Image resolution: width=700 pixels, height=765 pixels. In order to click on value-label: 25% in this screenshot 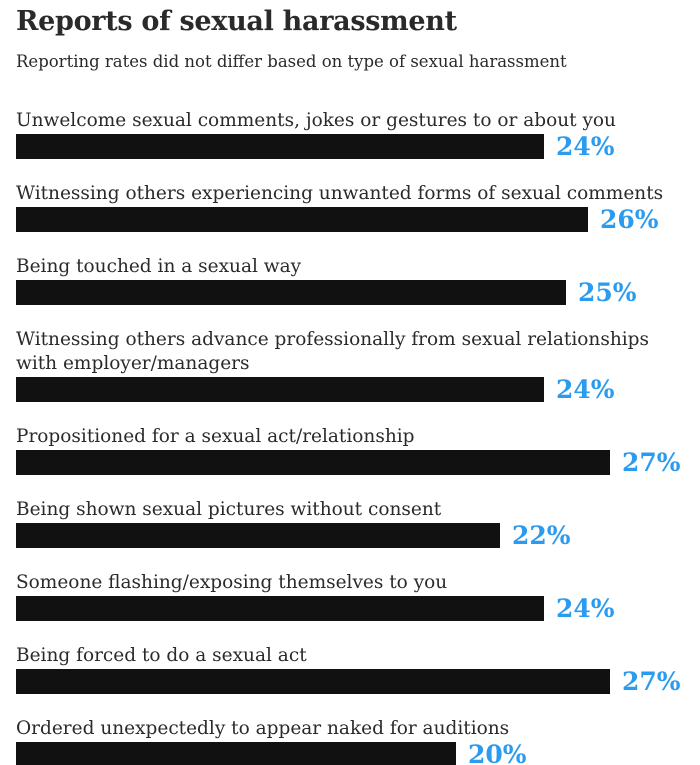, I will do `click(607, 292)`.